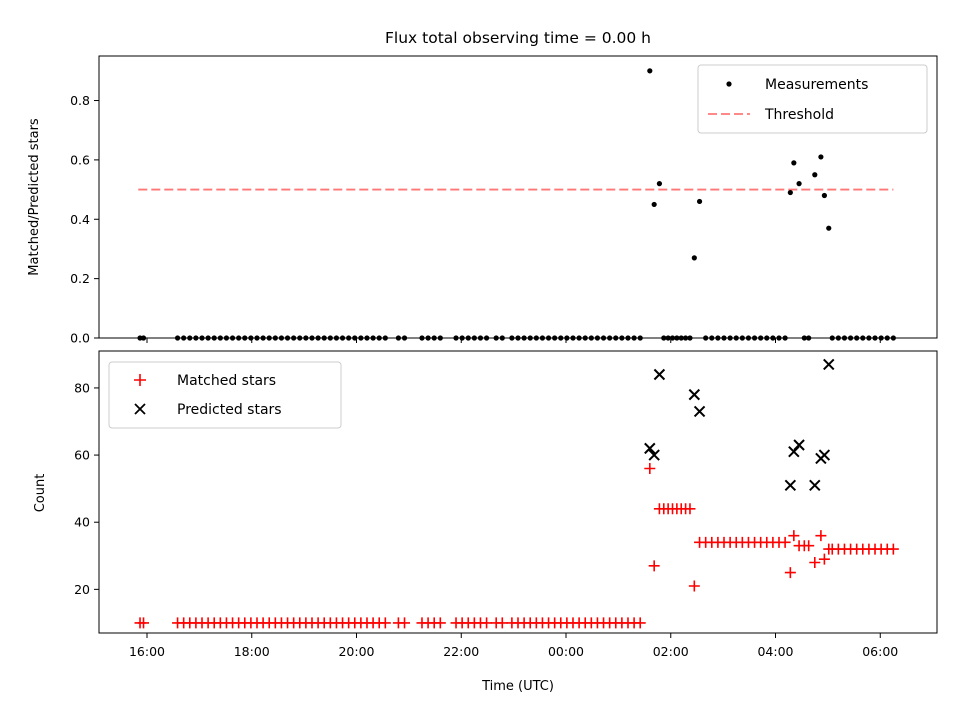 This screenshot has width=960, height=720. Describe the element at coordinates (566, 651) in the screenshot. I see `x-tick-label: 00:00` at that location.